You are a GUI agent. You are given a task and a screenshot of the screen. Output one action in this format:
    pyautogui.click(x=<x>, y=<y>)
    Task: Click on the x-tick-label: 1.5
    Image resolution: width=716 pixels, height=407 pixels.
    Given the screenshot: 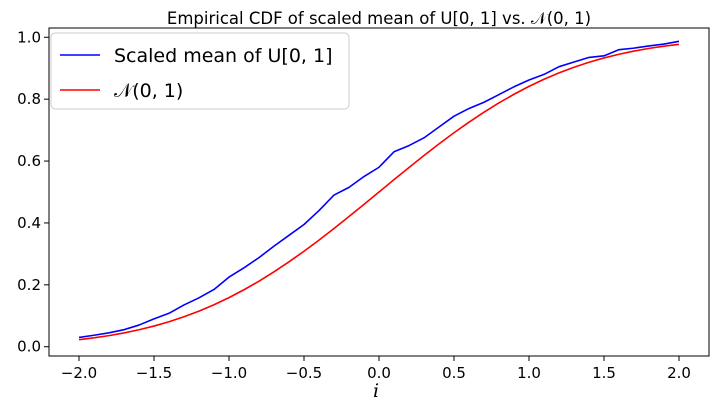 What is the action you would take?
    pyautogui.click(x=604, y=373)
    